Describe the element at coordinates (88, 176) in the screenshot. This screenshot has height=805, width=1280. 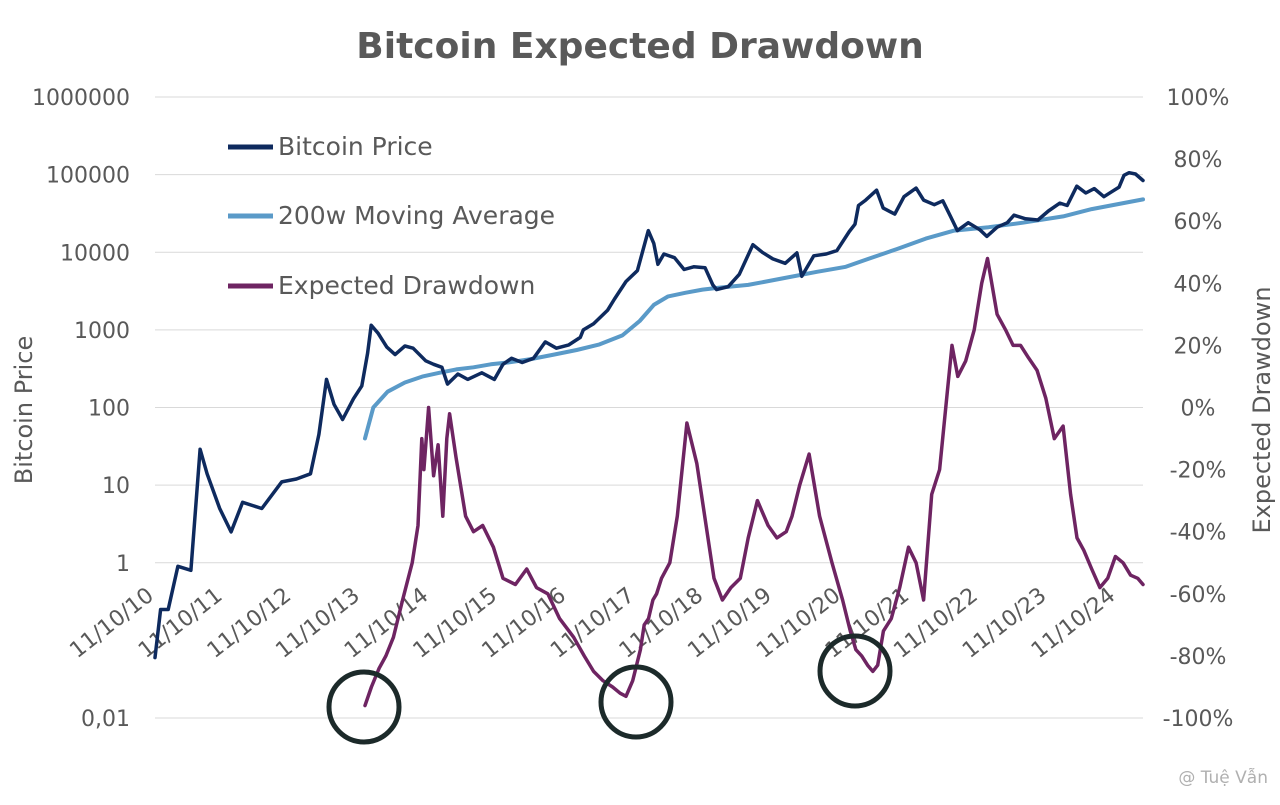
I see `y-tick-left: 100000` at that location.